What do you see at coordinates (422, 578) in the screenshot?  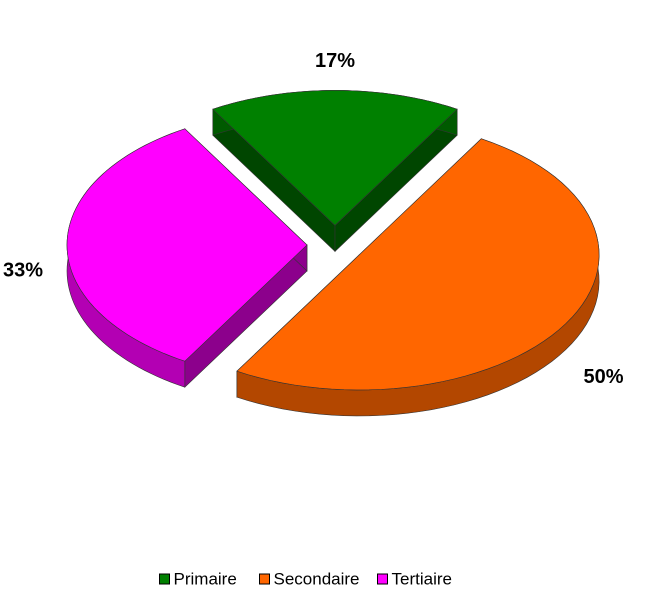 I see `legend-label: Tertiaire` at bounding box center [422, 578].